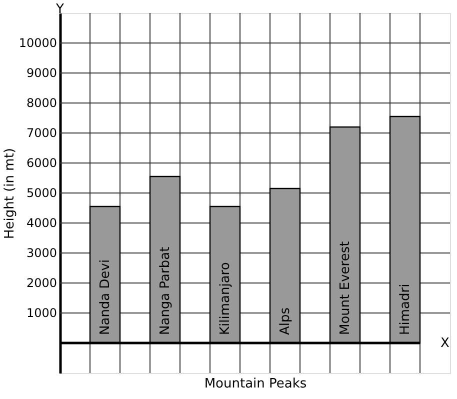 This screenshot has height=399, width=457. Describe the element at coordinates (41, 283) in the screenshot. I see `y-tick-label: 2000` at that location.